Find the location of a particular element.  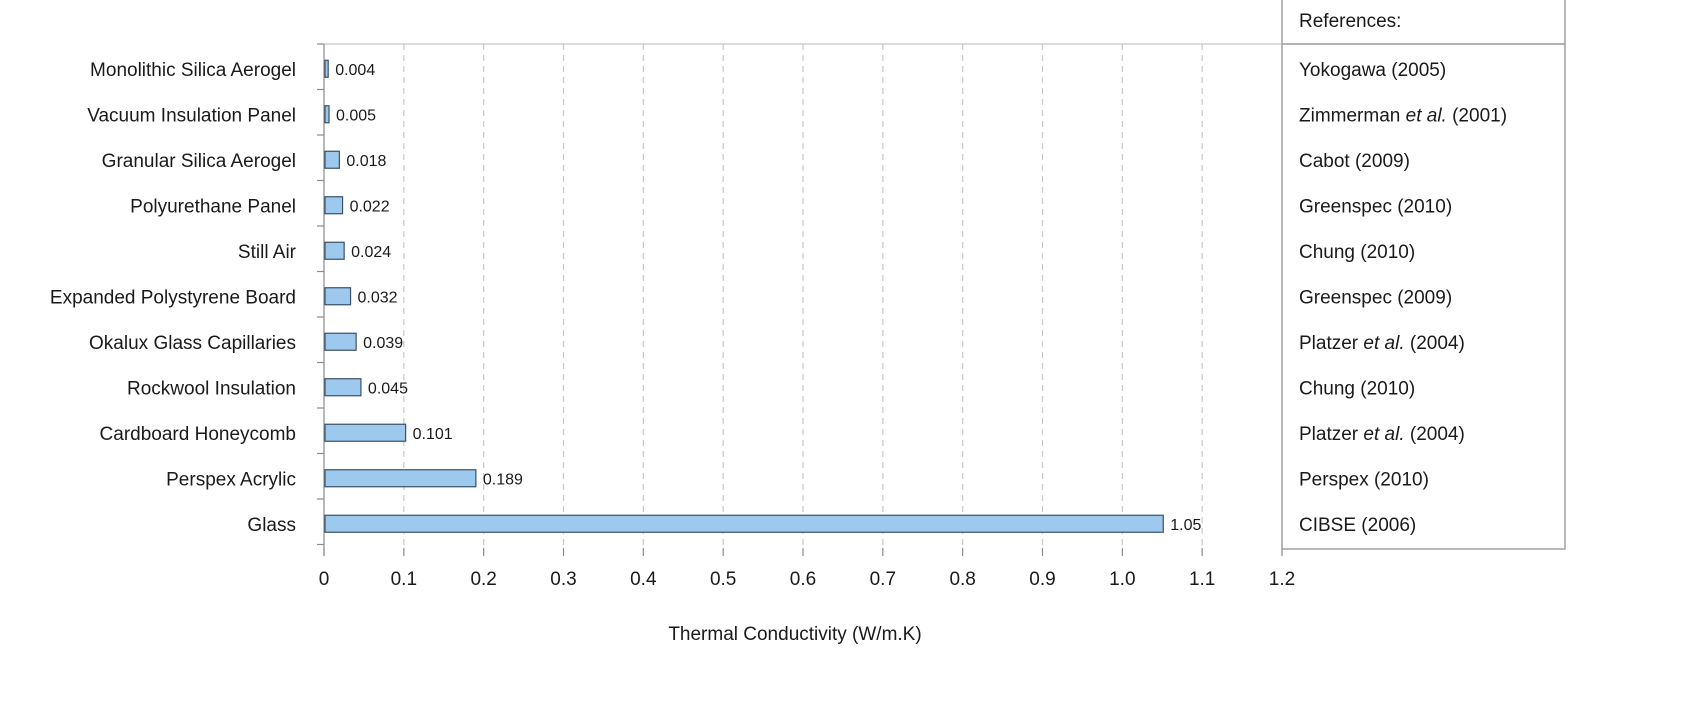

data-label: 0.004 is located at coordinates (355, 70).